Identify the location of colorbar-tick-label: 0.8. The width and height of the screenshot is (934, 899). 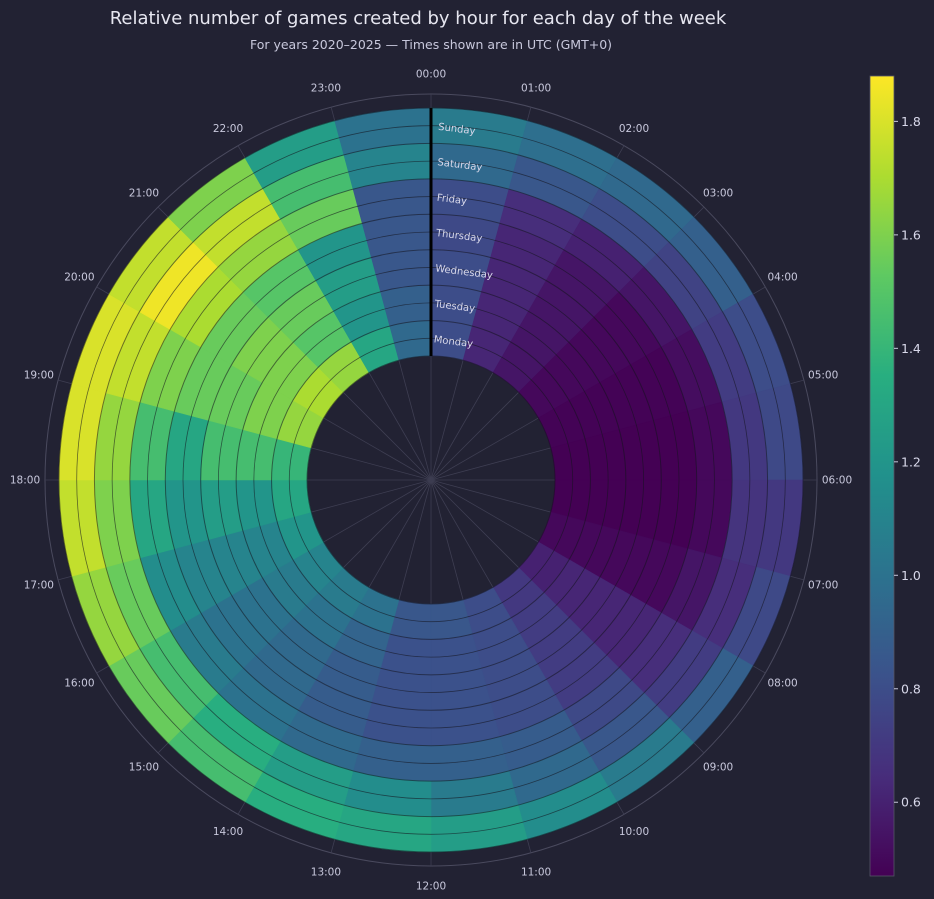
(911, 688).